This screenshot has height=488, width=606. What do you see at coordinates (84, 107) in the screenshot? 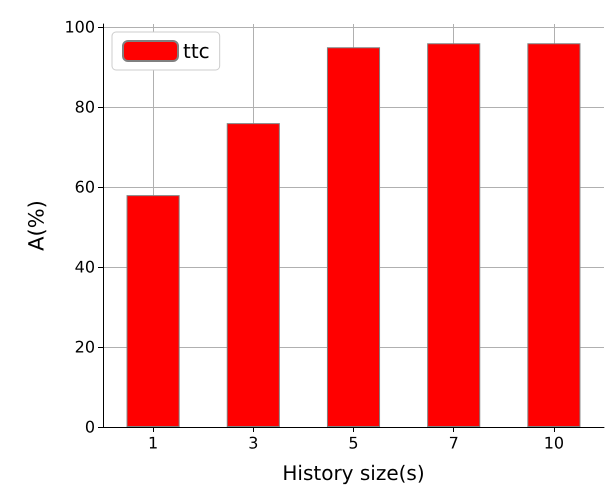
I see `y-tick-label: 80` at bounding box center [84, 107].